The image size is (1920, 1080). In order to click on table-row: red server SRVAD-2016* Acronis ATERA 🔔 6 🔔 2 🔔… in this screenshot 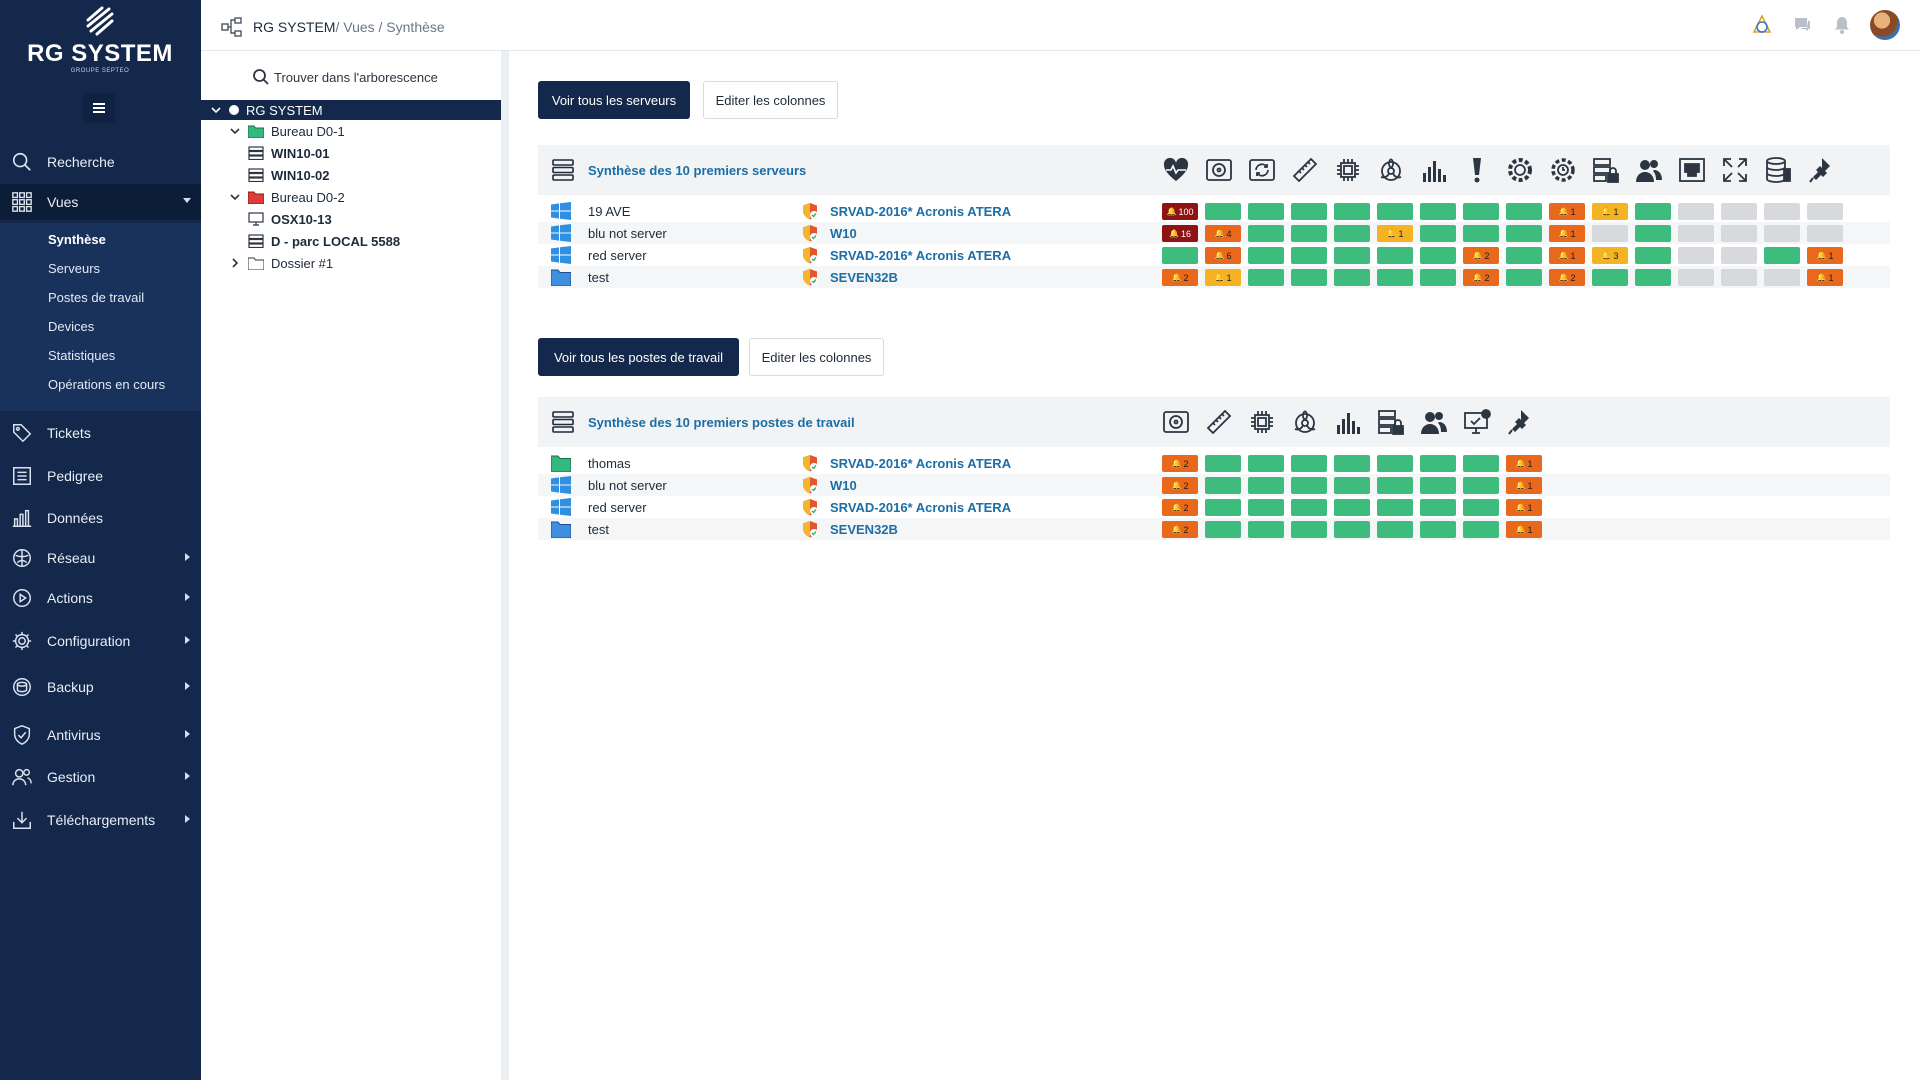, I will do `click(1214, 255)`.